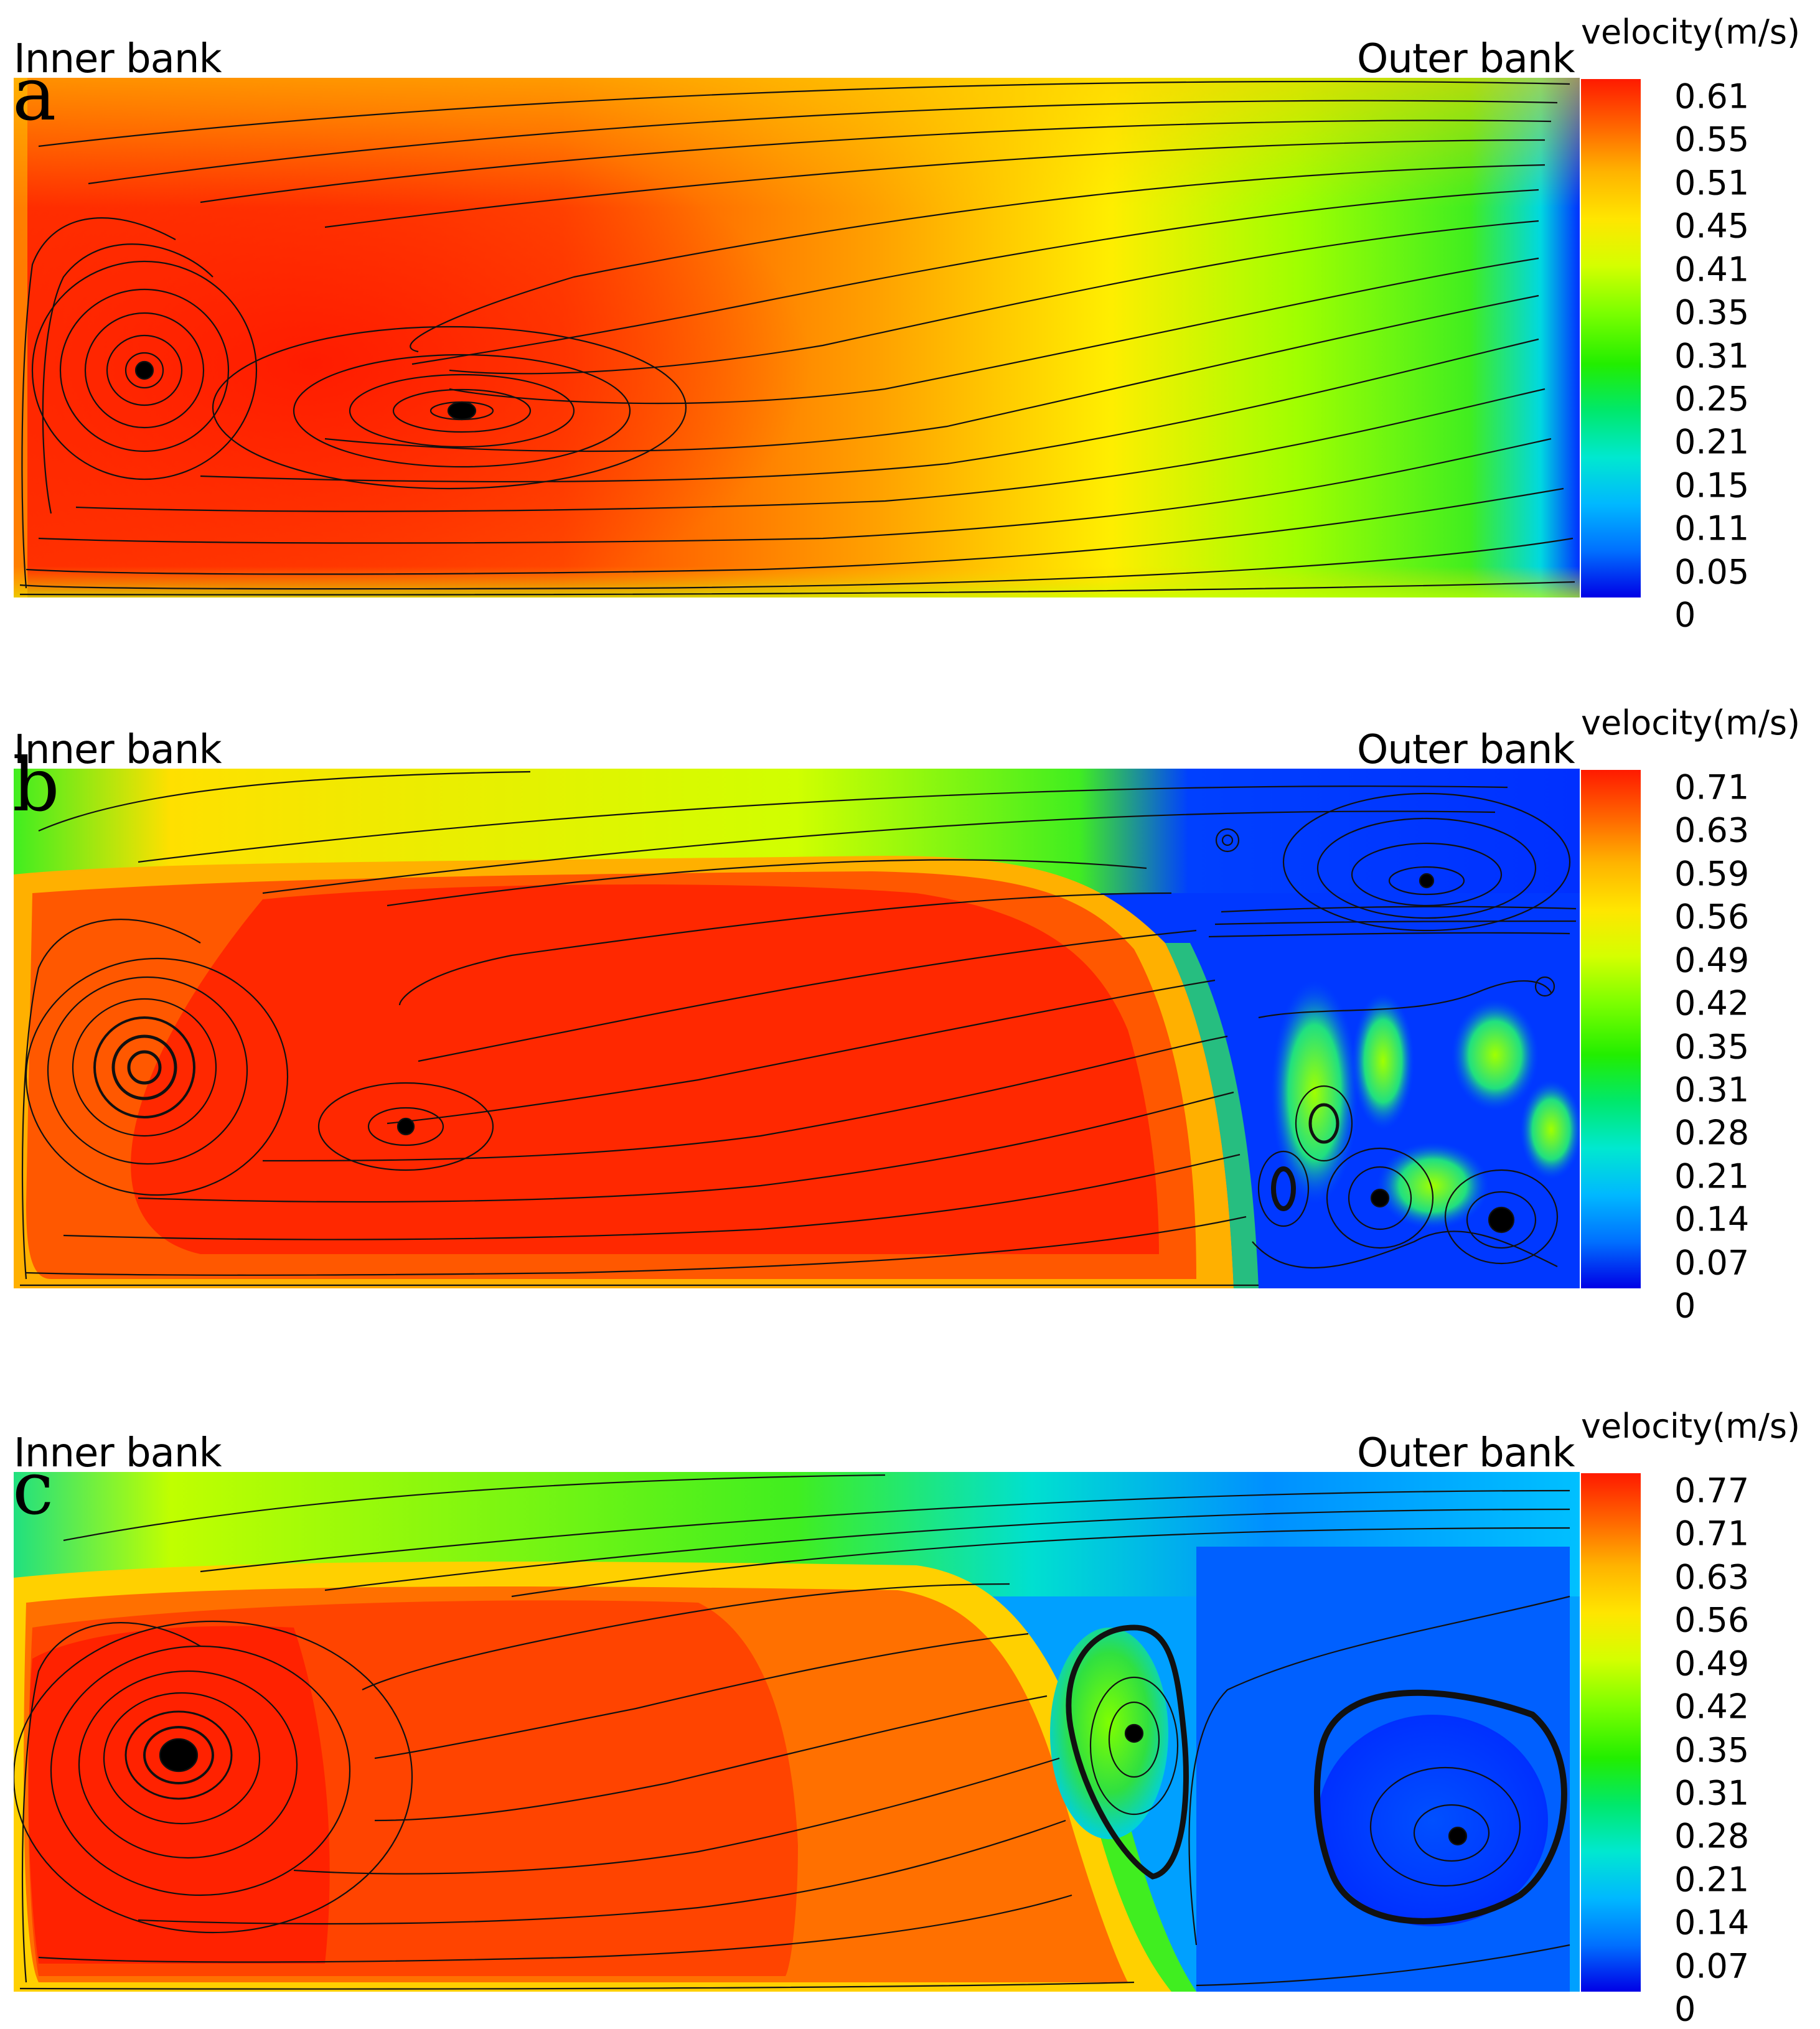  I want to click on vortex-b-upper, so click(1393, 862).